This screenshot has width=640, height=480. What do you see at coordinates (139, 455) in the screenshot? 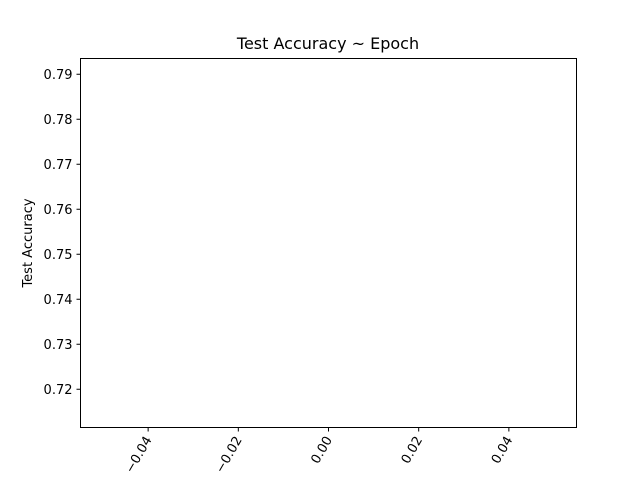
I see `x-tick-label: −0.04` at bounding box center [139, 455].